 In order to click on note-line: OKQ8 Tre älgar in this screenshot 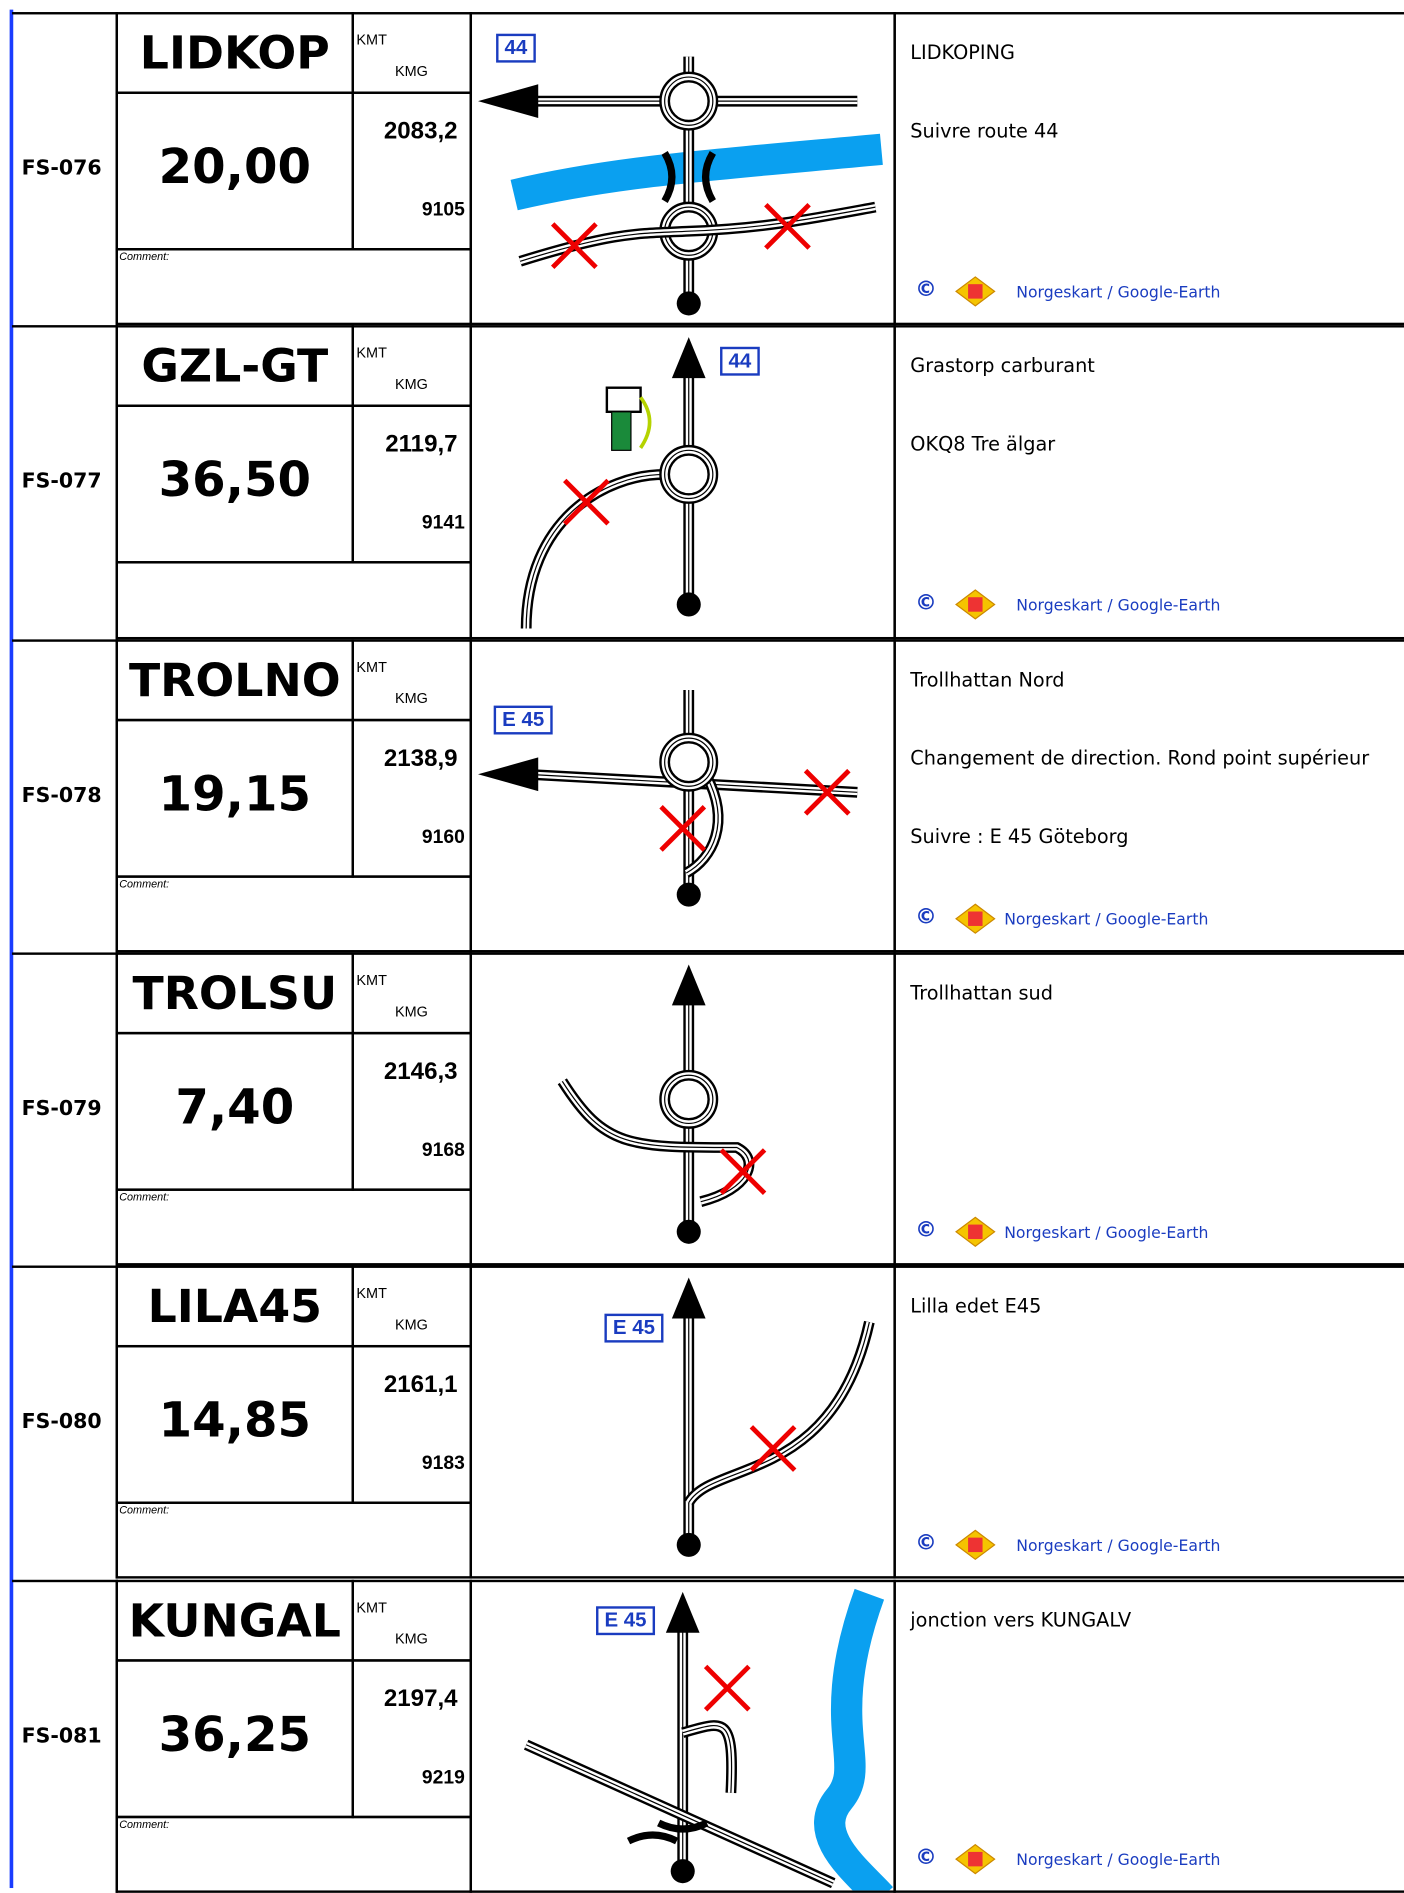, I will do `click(983, 444)`.